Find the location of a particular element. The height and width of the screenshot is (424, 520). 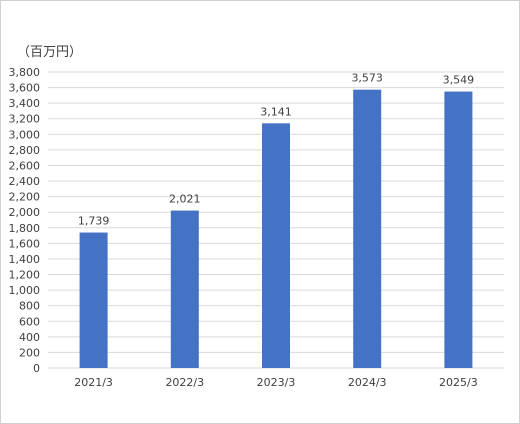

y-tick-label: 1,400 is located at coordinates (25, 259).